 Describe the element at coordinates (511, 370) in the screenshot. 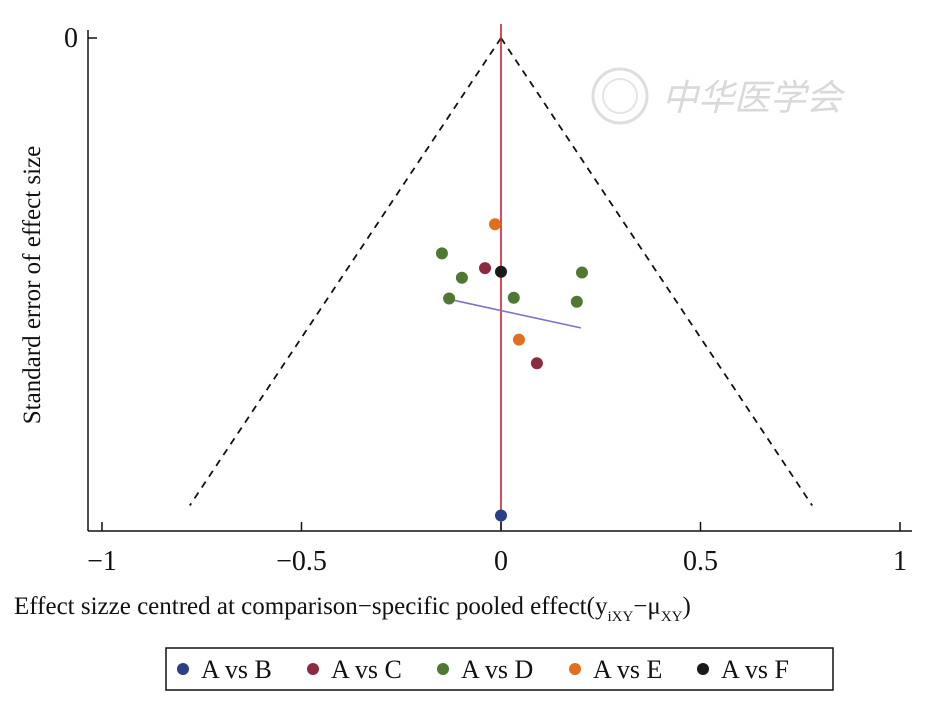

I see `points-layer` at that location.